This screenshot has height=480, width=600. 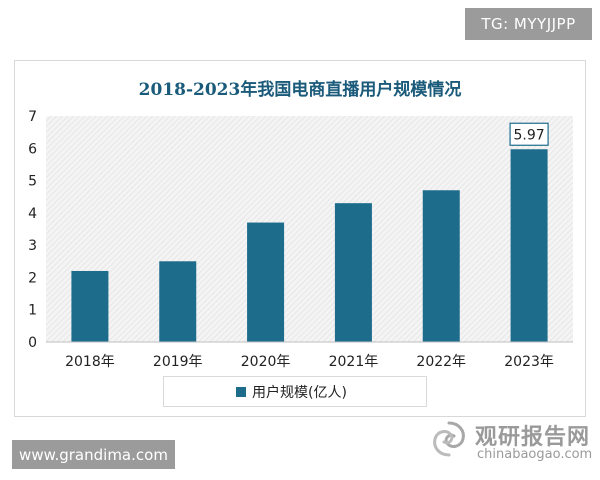 I want to click on x-axis: 2018年 2019年 2020年 2021年 2022年 2023年, so click(x=309, y=355).